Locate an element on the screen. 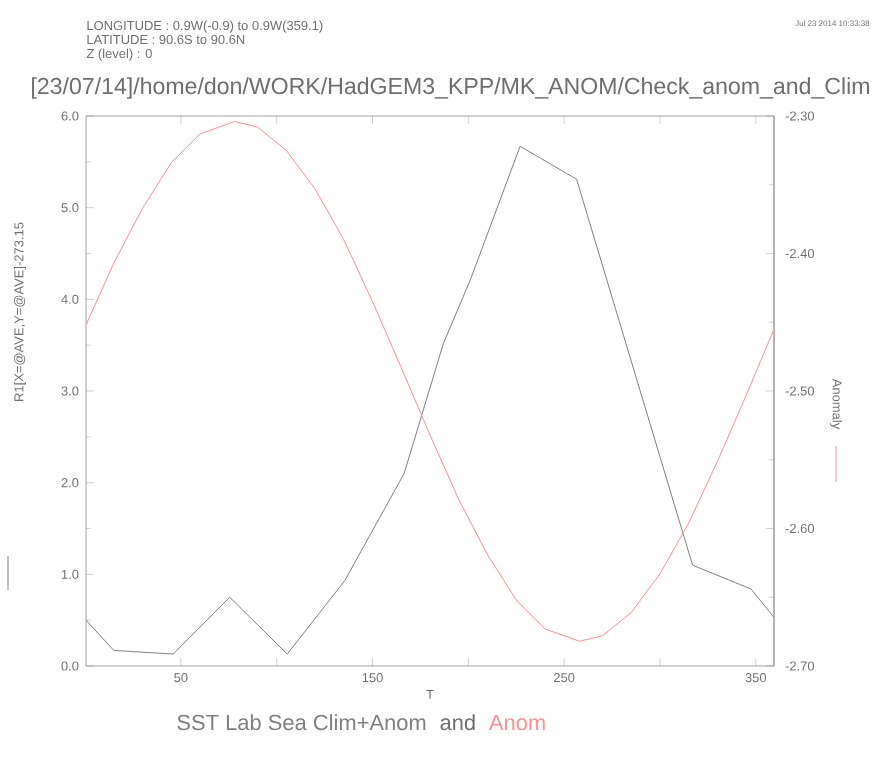 This screenshot has height=764, width=884. text: and is located at coordinates (457, 722).